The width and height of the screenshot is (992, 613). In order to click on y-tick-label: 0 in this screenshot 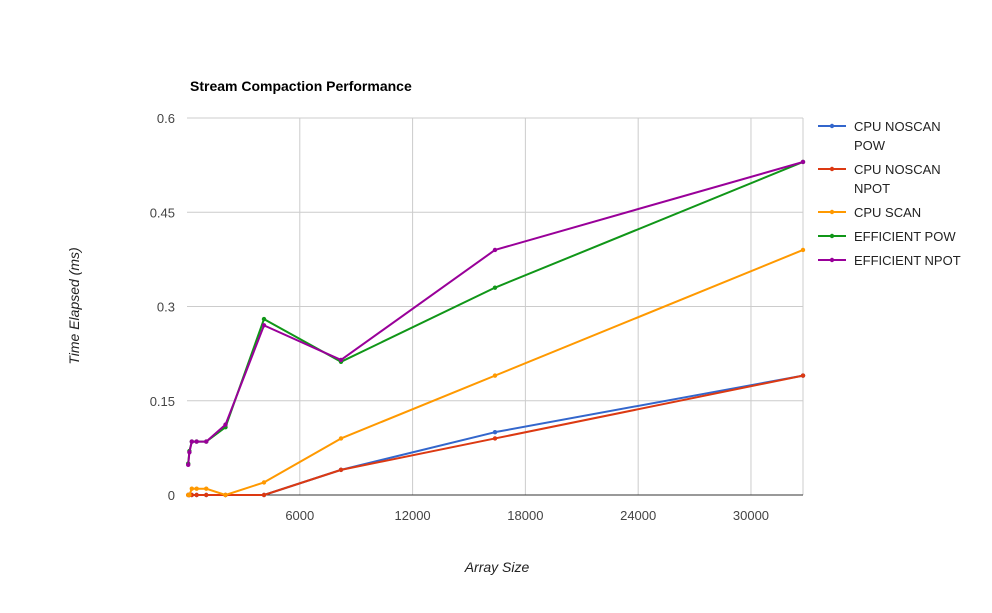, I will do `click(171, 495)`.